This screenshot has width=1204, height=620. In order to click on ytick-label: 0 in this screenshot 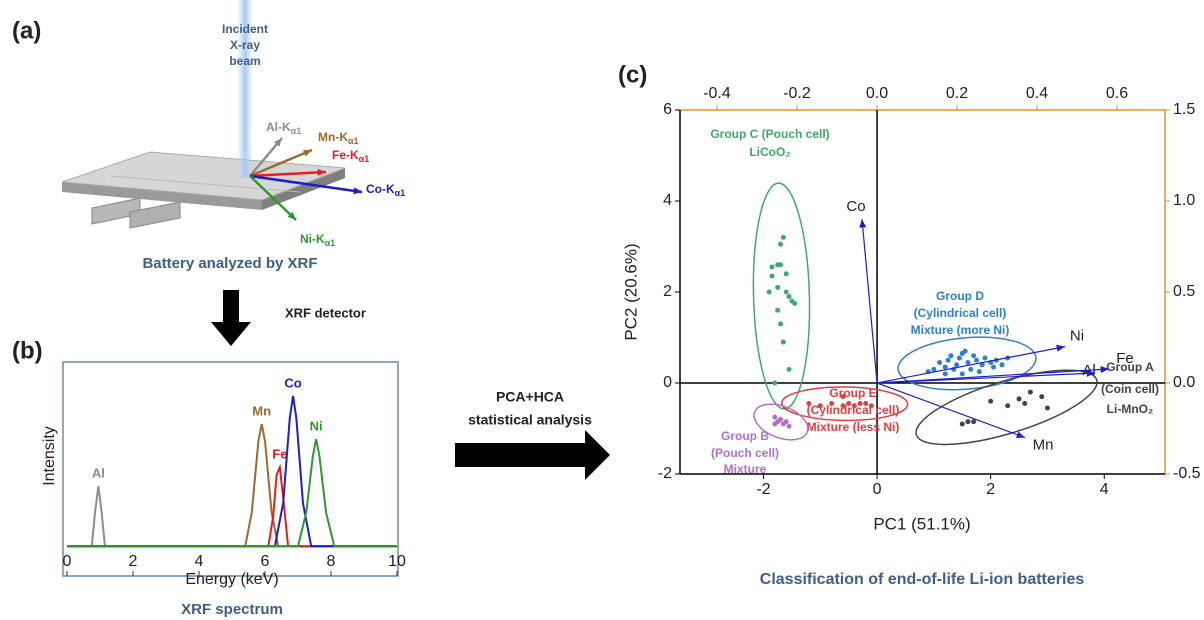, I will do `click(667, 382)`.